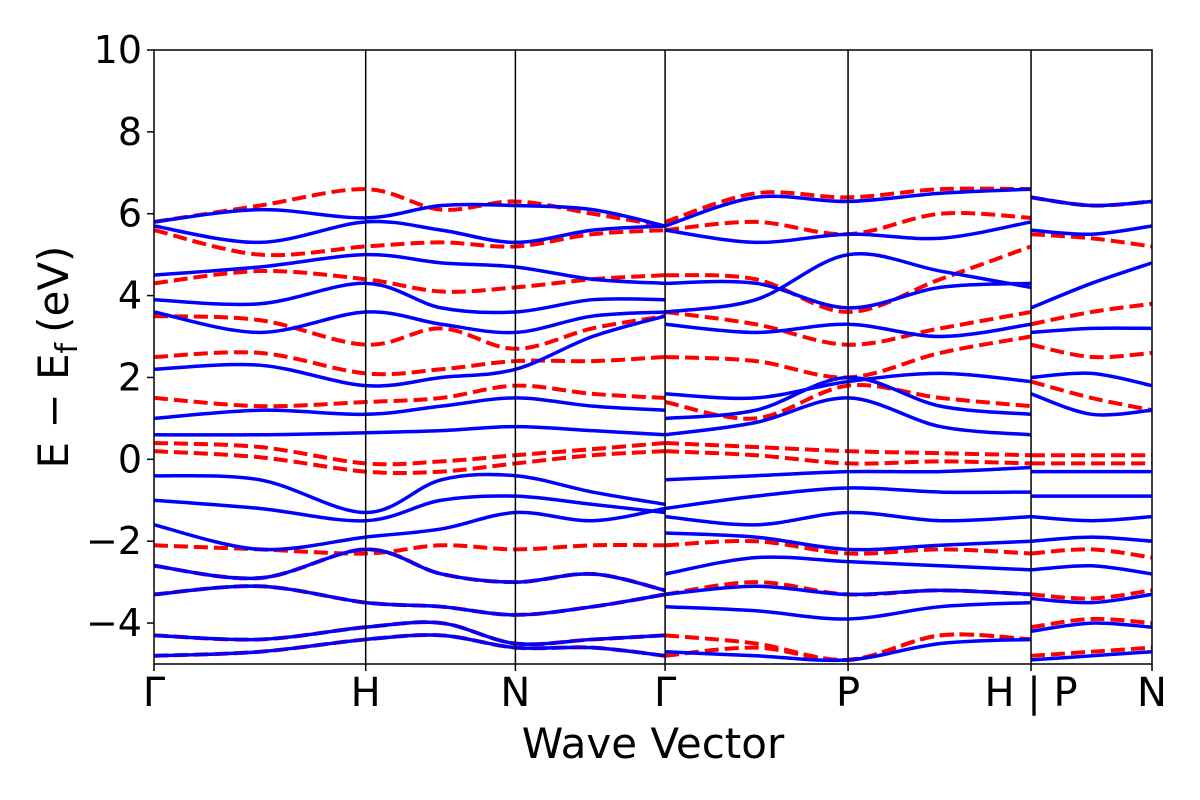  I want to click on x-axis-kpoint-labels: Γ H N Γ P H | P N, so click(655, 690).